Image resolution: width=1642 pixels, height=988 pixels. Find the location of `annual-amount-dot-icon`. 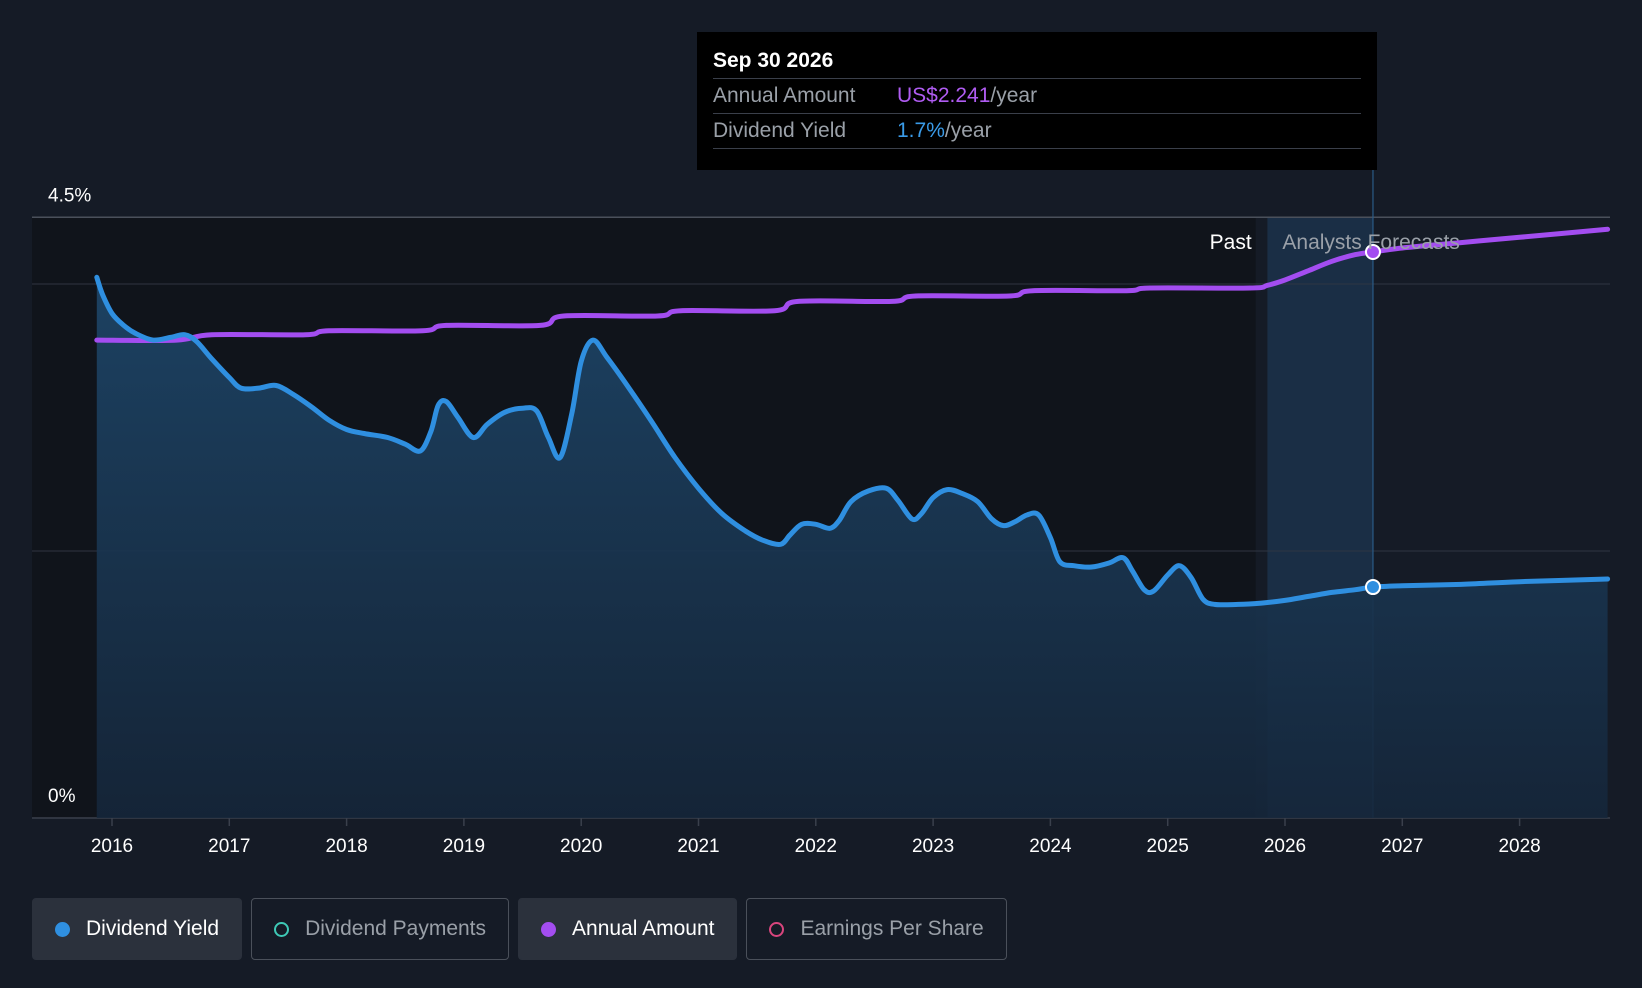

annual-amount-dot-icon is located at coordinates (549, 929).